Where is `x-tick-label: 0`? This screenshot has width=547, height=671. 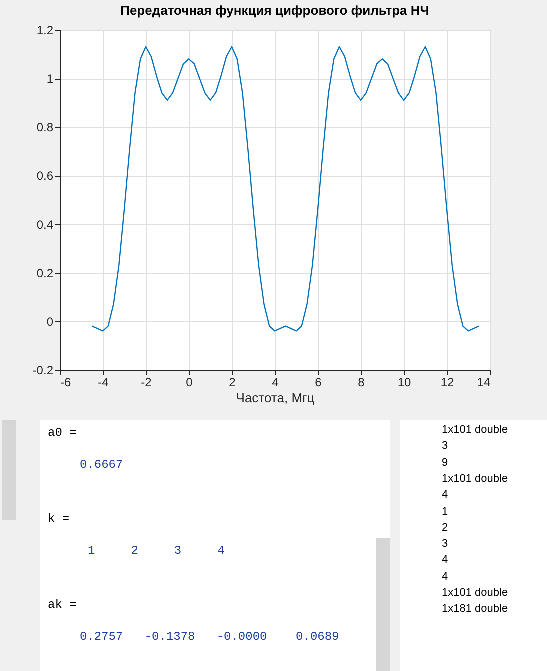 x-tick-label: 0 is located at coordinates (190, 383).